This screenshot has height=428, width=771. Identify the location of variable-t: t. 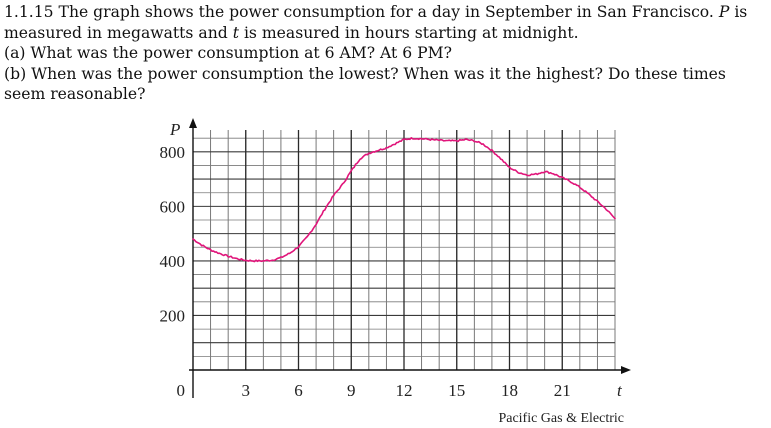
(235, 32).